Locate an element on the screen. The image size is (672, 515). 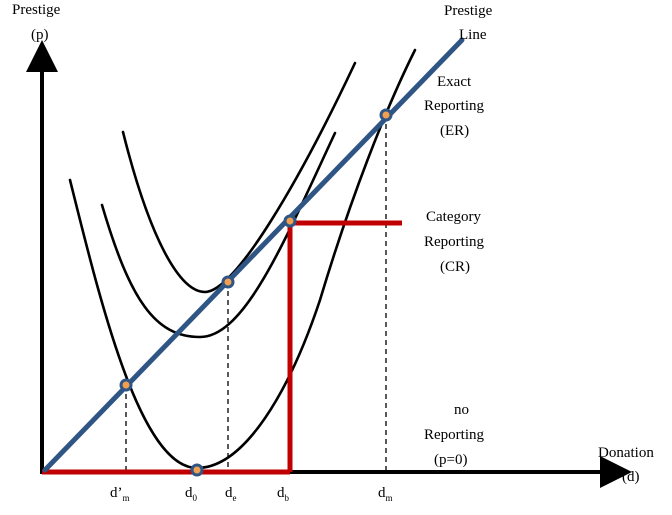
tick-d0: d0 is located at coordinates (191, 494).